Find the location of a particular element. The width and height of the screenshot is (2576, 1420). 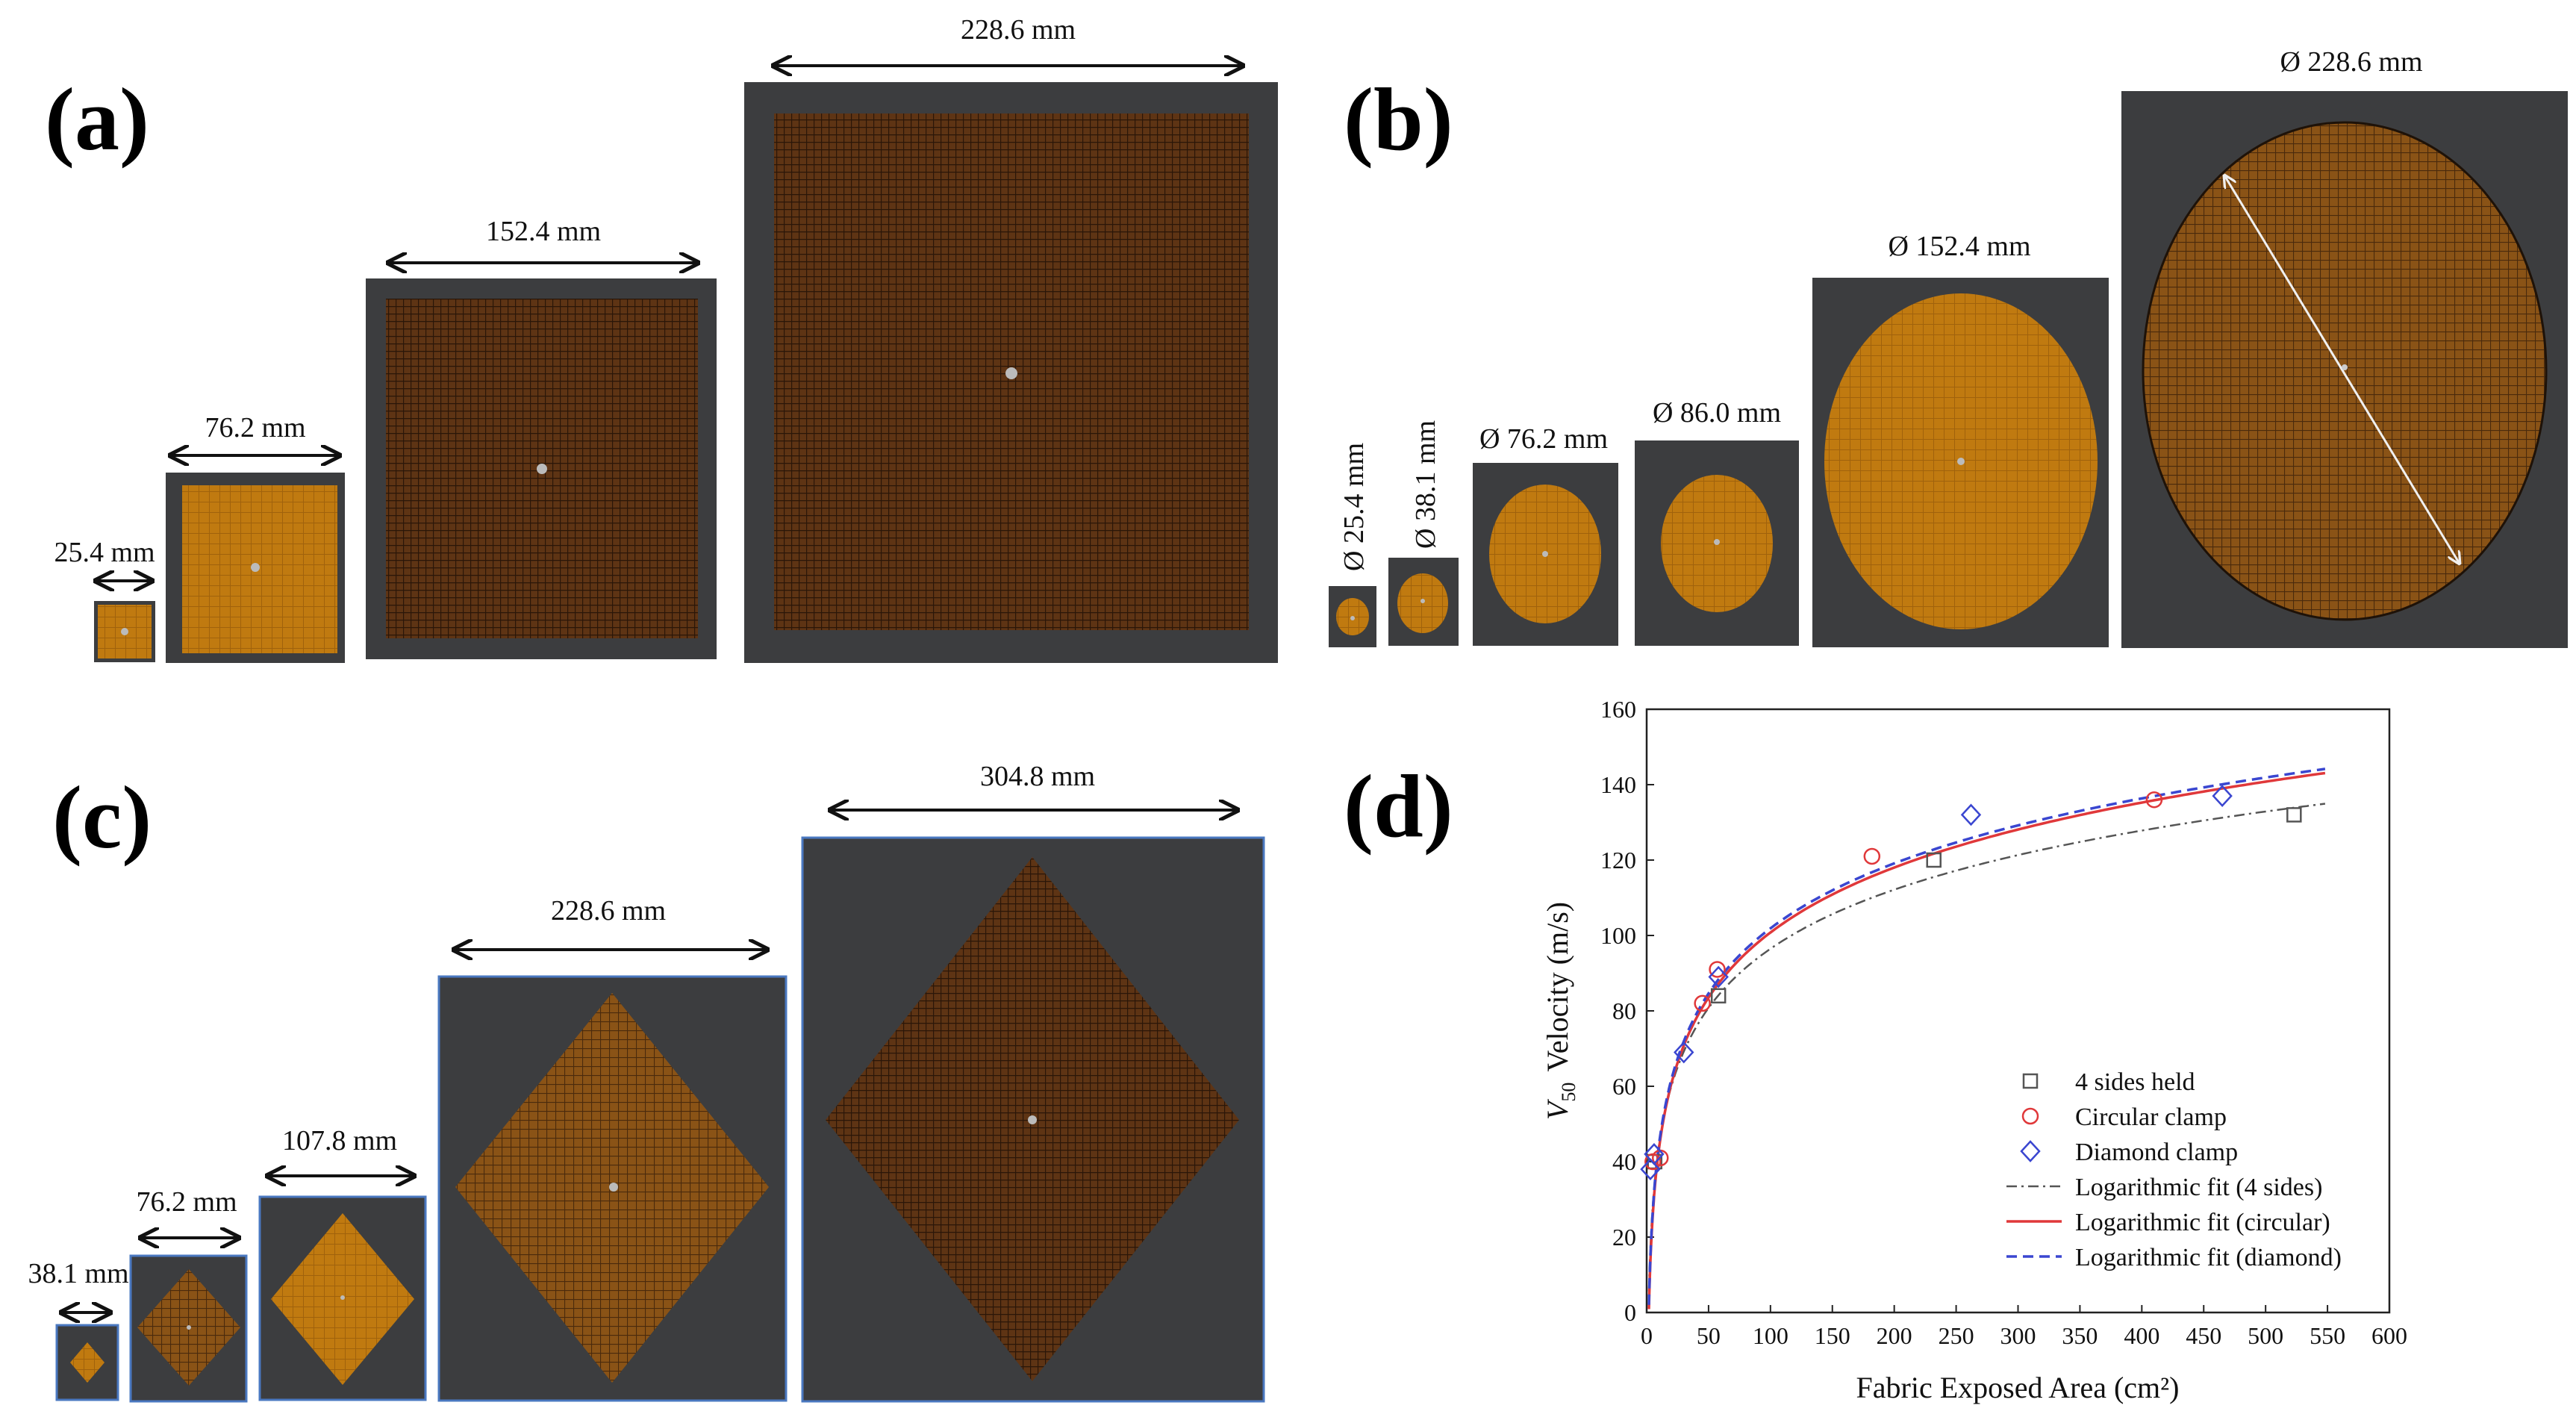

y-tick-label: 40 is located at coordinates (1624, 1161).